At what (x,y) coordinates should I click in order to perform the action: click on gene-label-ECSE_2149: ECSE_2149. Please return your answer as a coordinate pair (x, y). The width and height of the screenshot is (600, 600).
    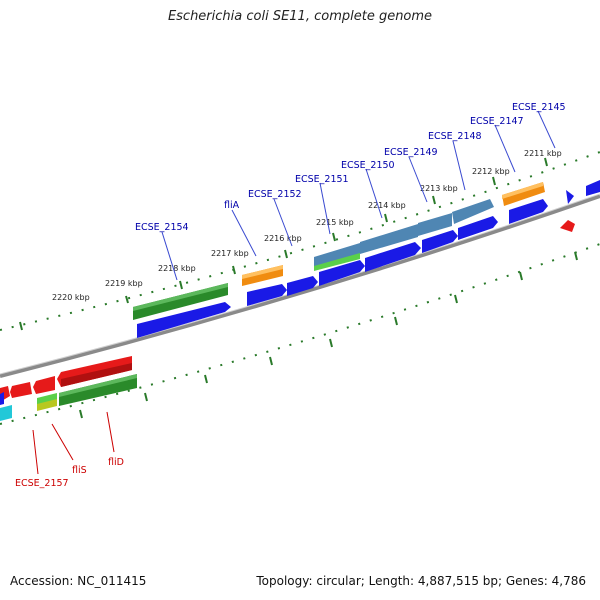
    Looking at the image, I should click on (411, 152).